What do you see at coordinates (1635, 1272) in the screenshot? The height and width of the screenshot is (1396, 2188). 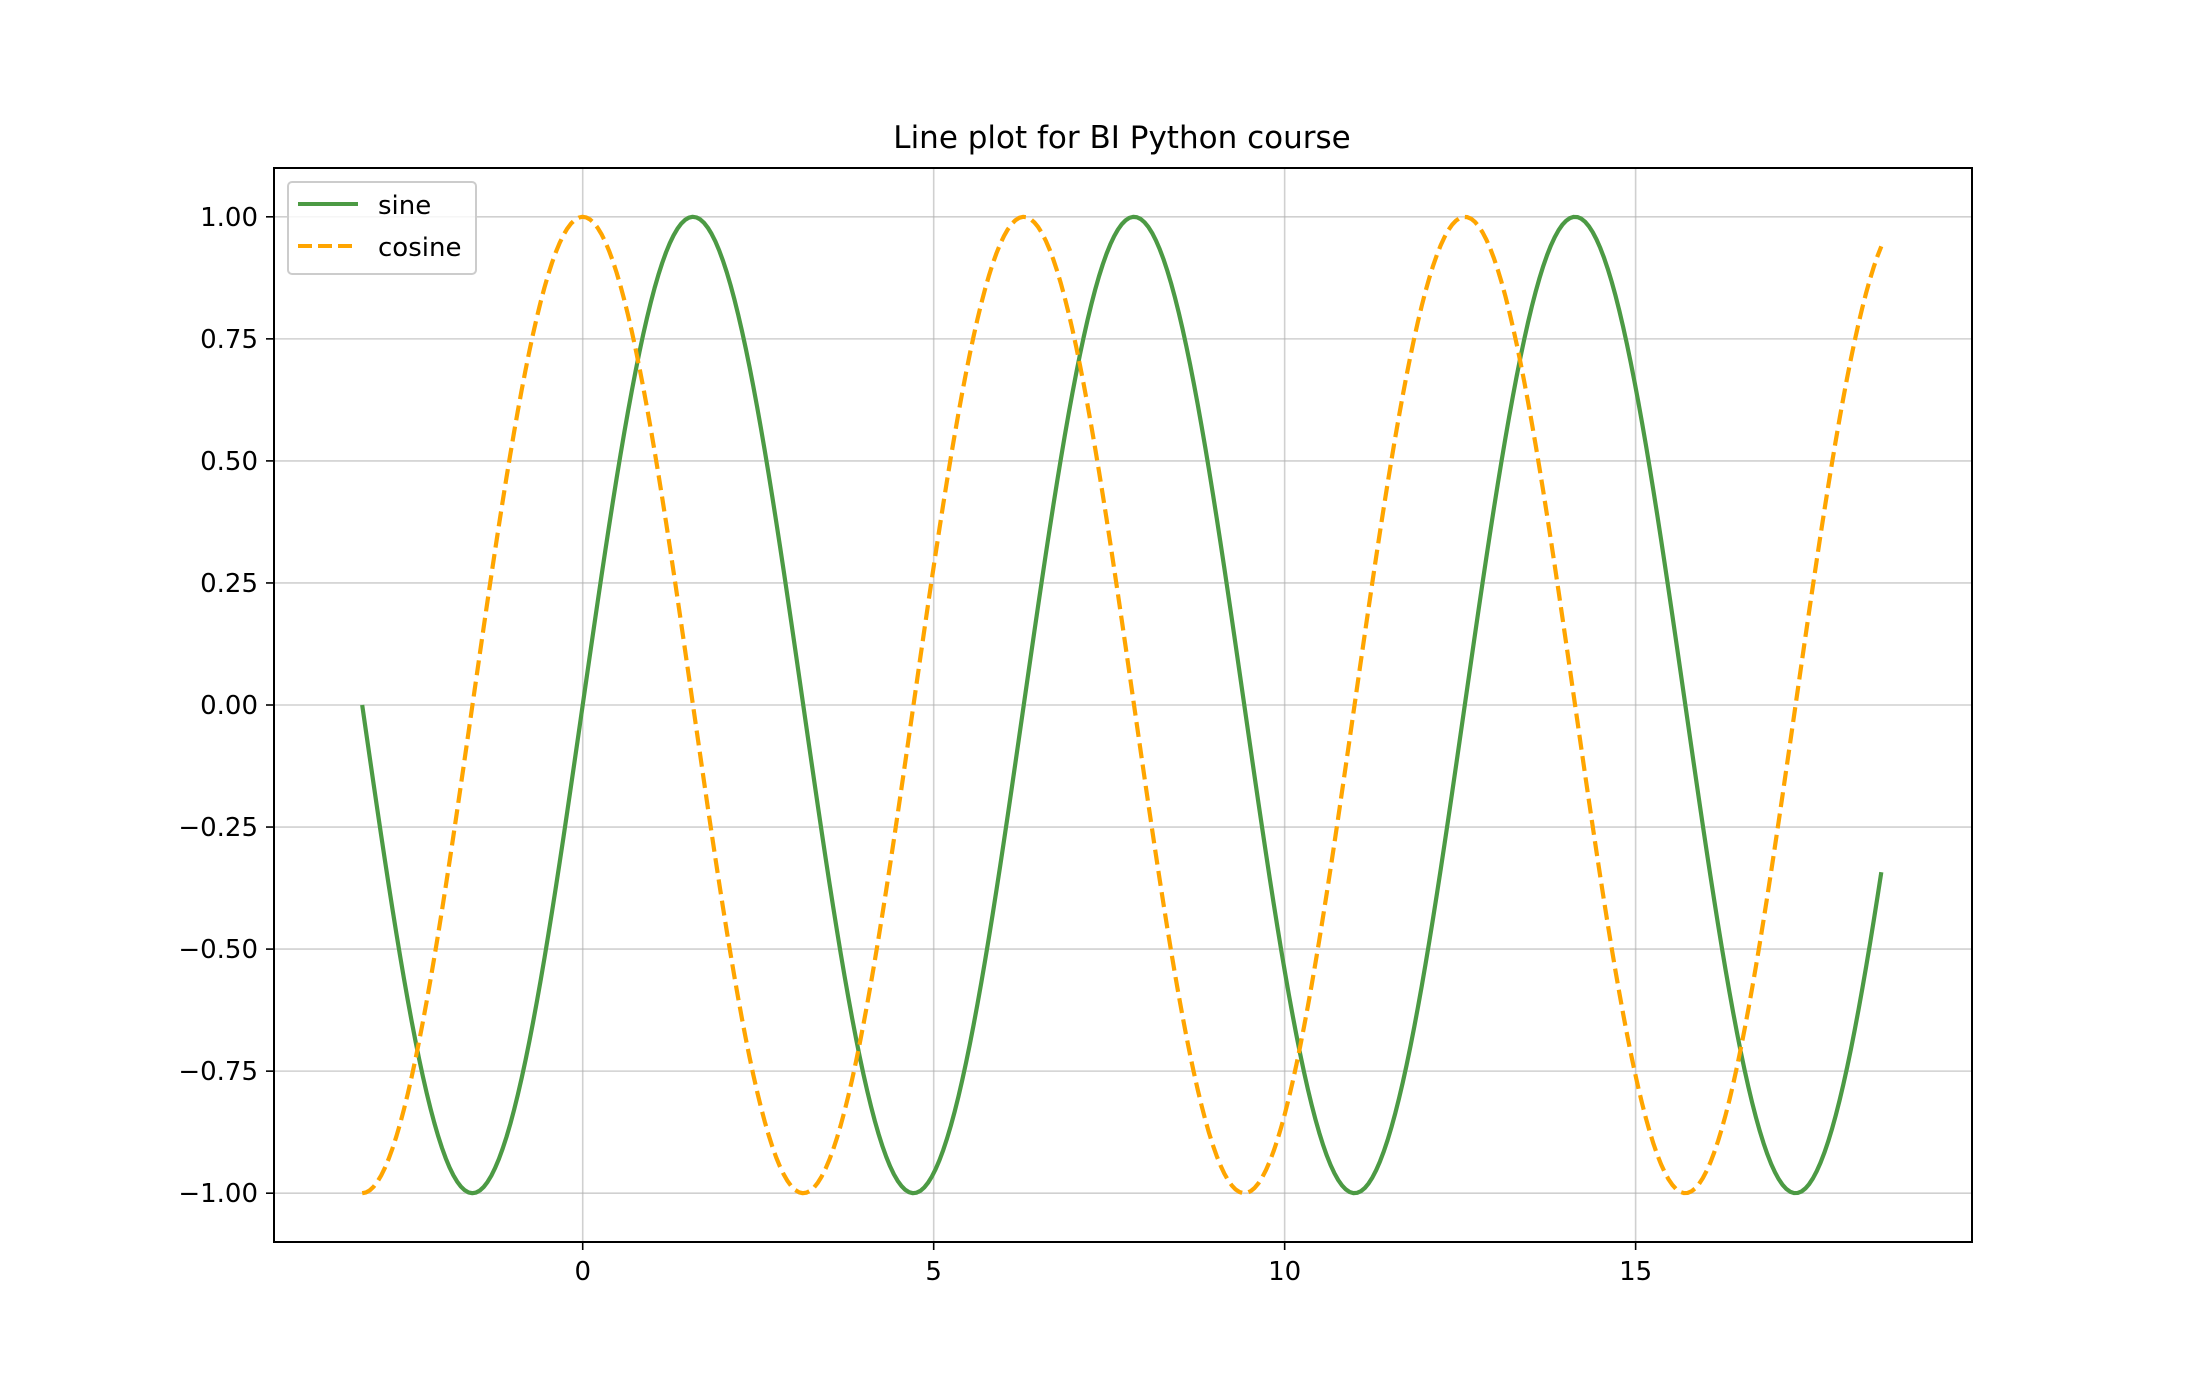 I see `x-tick-label: 15` at bounding box center [1635, 1272].